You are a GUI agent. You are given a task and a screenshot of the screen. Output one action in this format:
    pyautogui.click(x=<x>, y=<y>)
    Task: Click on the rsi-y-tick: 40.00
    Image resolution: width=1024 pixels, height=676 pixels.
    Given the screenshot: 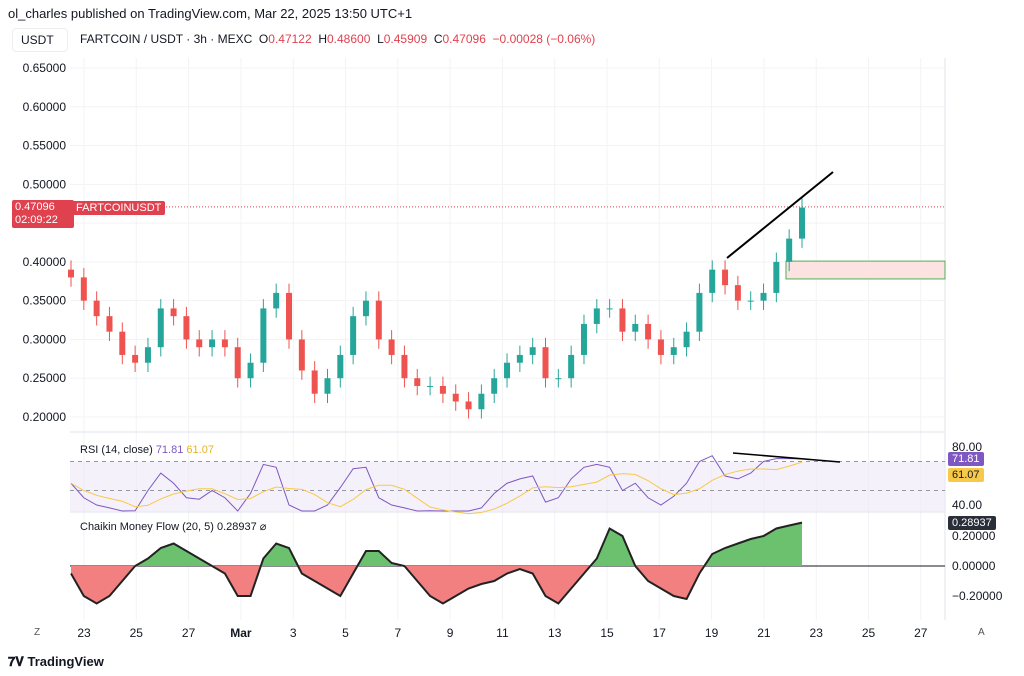 What is the action you would take?
    pyautogui.click(x=967, y=505)
    